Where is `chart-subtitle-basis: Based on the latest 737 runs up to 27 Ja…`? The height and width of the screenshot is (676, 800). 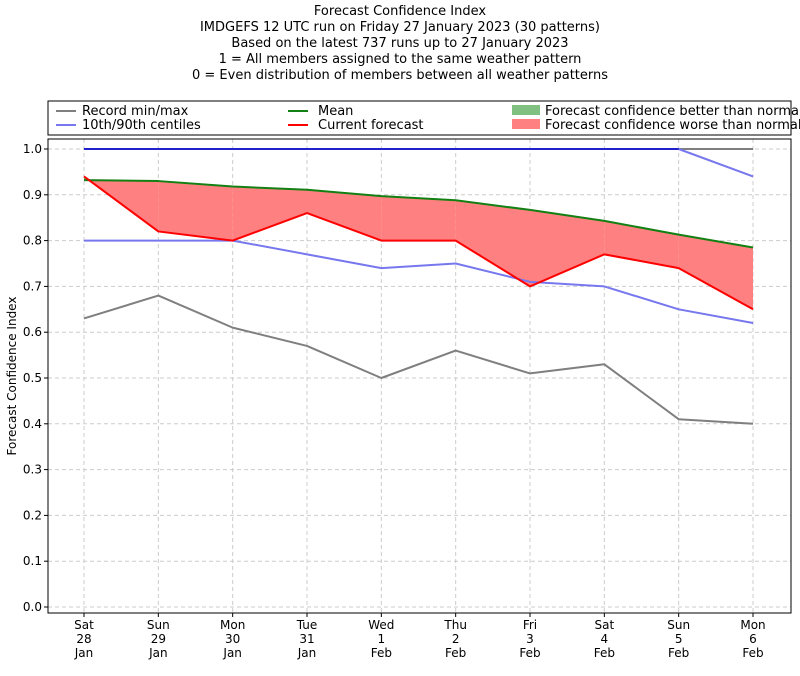
chart-subtitle-basis: Based on the latest 737 runs up to 27 Ja… is located at coordinates (400, 43).